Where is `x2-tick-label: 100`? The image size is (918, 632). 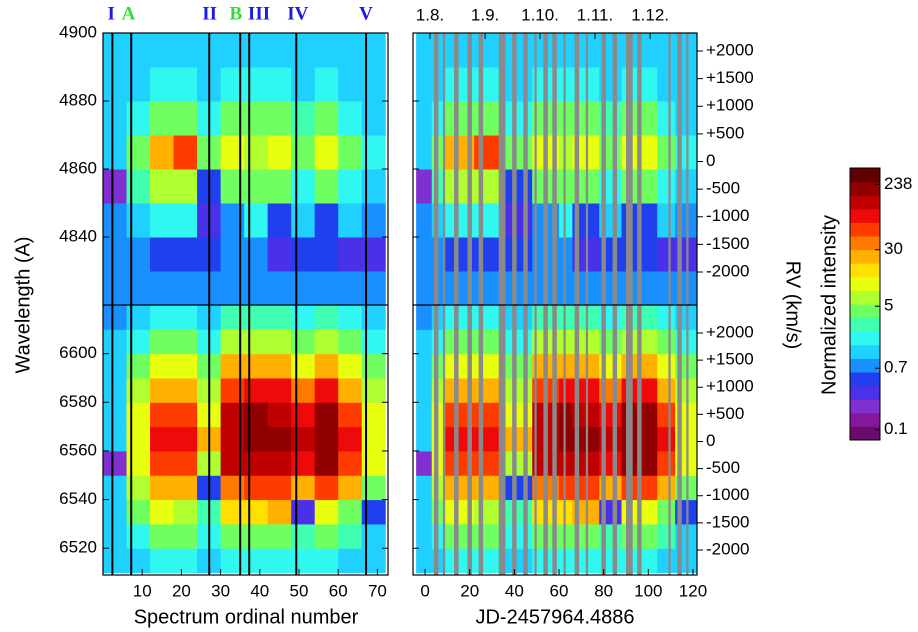 x2-tick-label: 100 is located at coordinates (648, 590).